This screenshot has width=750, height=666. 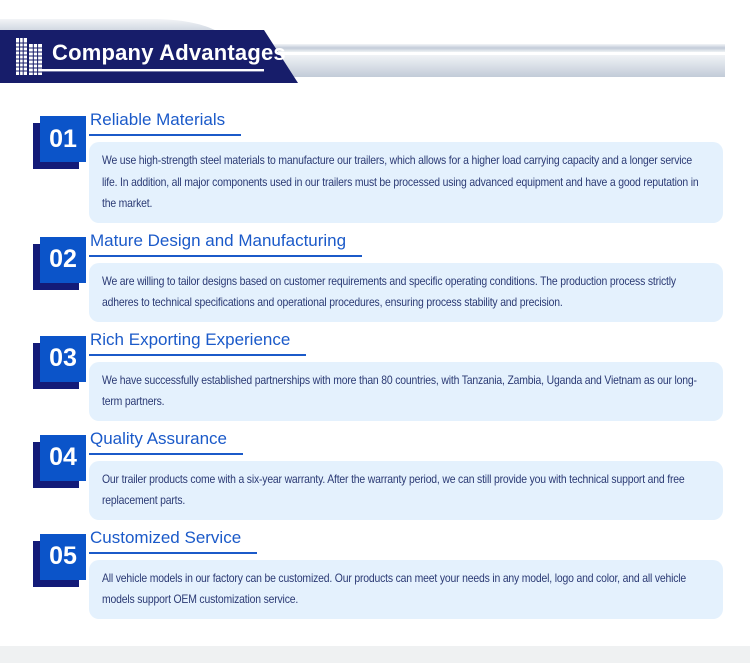 I want to click on item-number-badge: 03, so click(x=59, y=362).